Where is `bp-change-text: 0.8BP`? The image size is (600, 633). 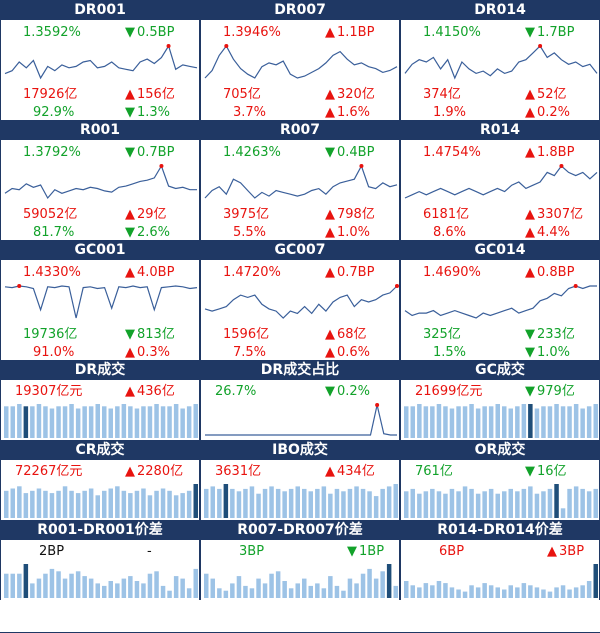 bp-change-text: 0.8BP is located at coordinates (556, 272).